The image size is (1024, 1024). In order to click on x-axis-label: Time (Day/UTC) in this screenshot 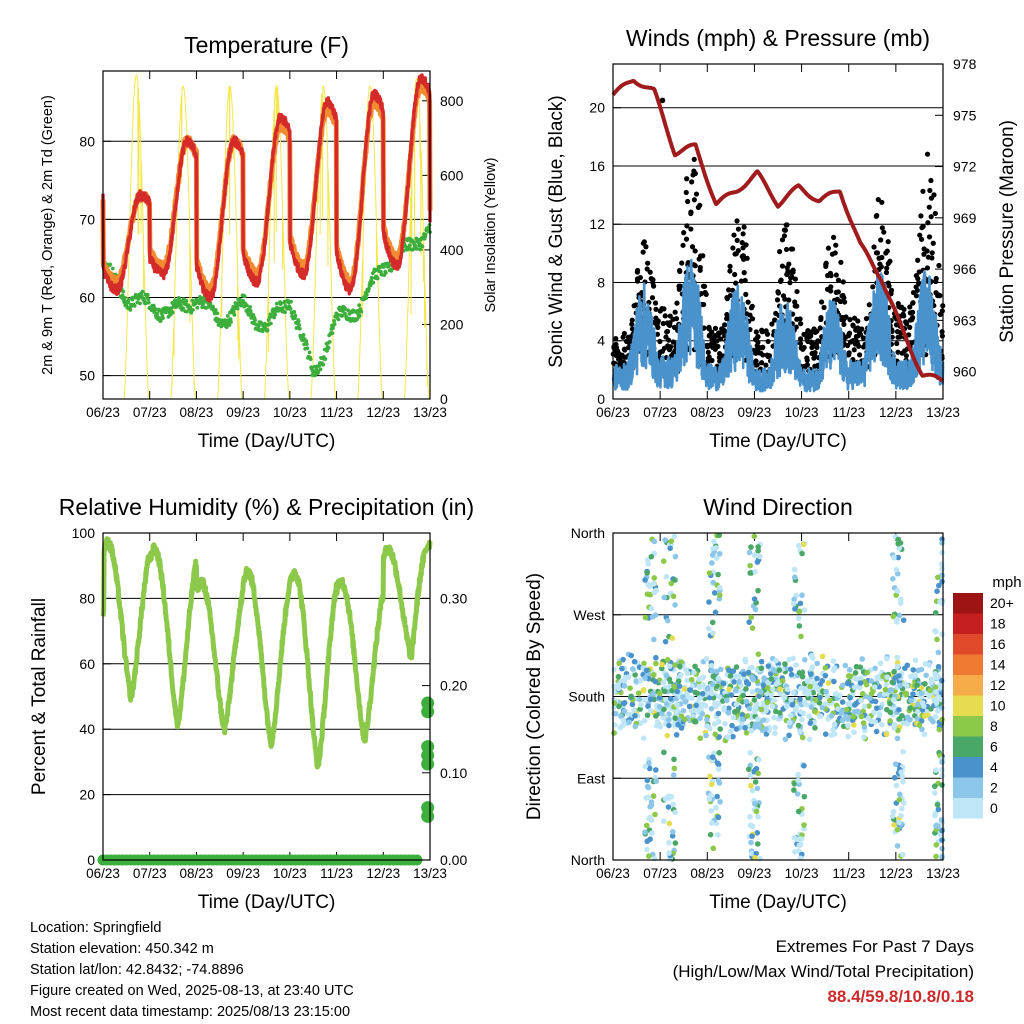, I will do `click(778, 902)`.